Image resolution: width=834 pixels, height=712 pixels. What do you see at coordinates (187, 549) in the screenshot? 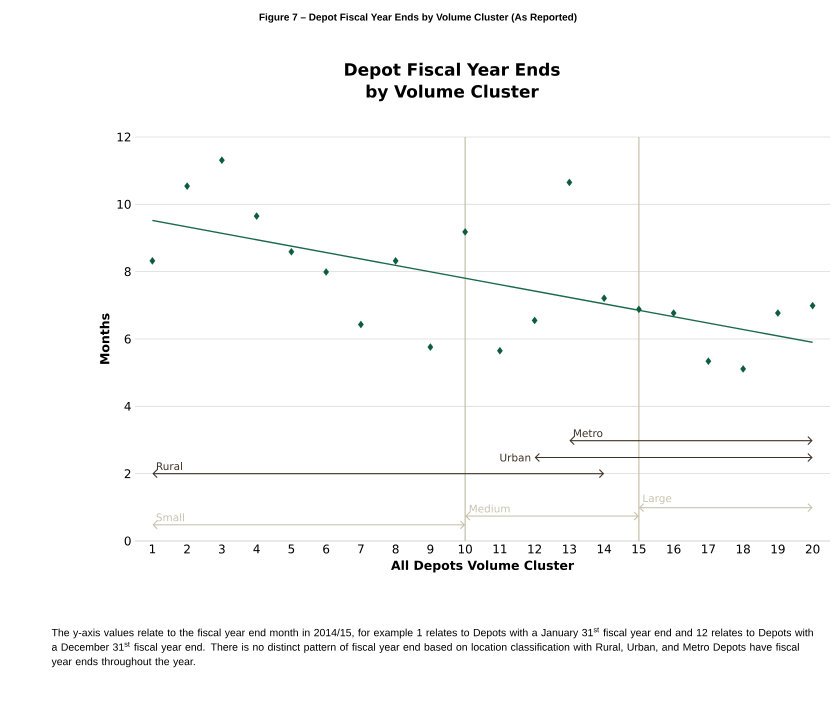
I see `x-tick-label: 2` at bounding box center [187, 549].